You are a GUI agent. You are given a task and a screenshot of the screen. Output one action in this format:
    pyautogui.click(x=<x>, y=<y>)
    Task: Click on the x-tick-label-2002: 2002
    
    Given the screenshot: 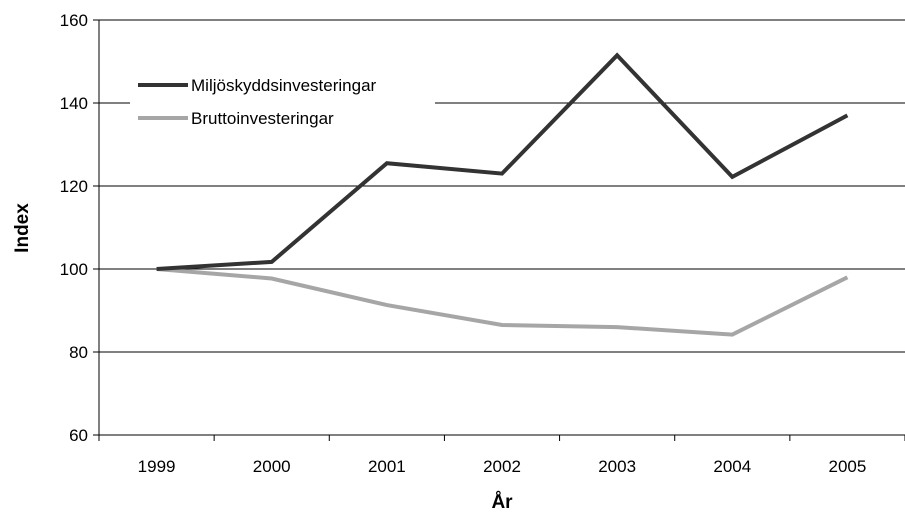 What is the action you would take?
    pyautogui.click(x=502, y=466)
    